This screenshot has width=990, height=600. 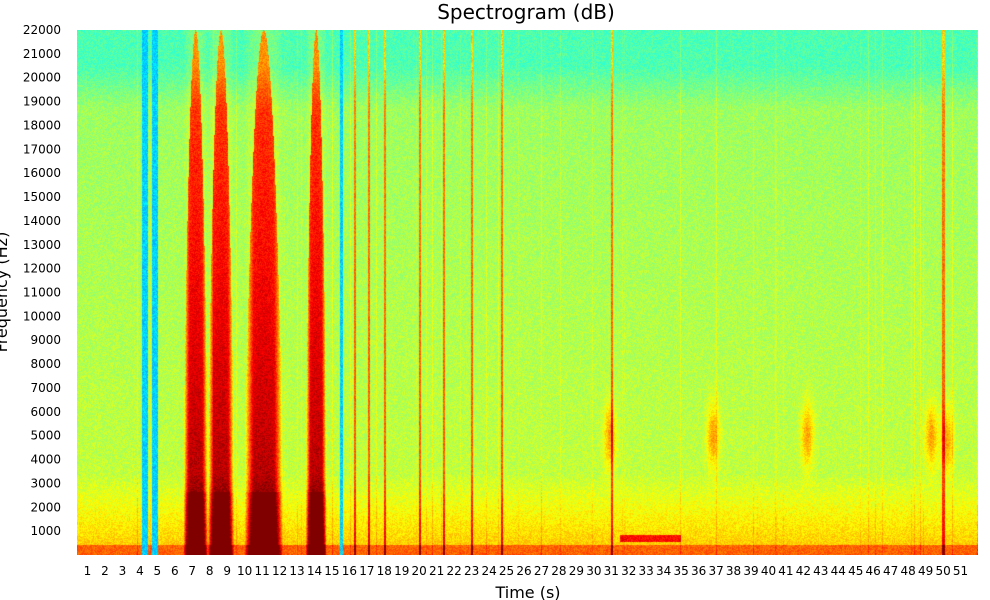 I want to click on x-tick-label: 26, so click(x=523, y=571).